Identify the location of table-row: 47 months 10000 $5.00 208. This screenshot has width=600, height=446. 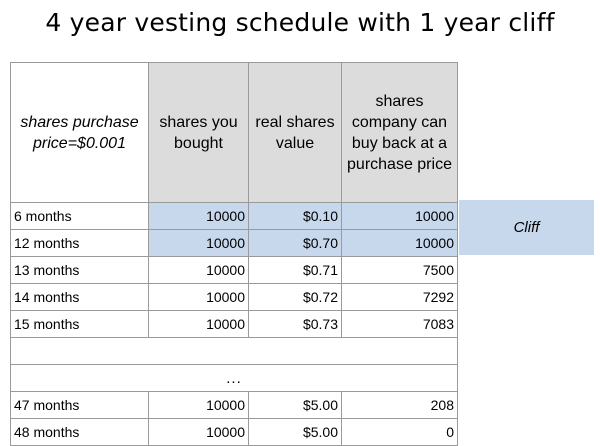
(234, 405).